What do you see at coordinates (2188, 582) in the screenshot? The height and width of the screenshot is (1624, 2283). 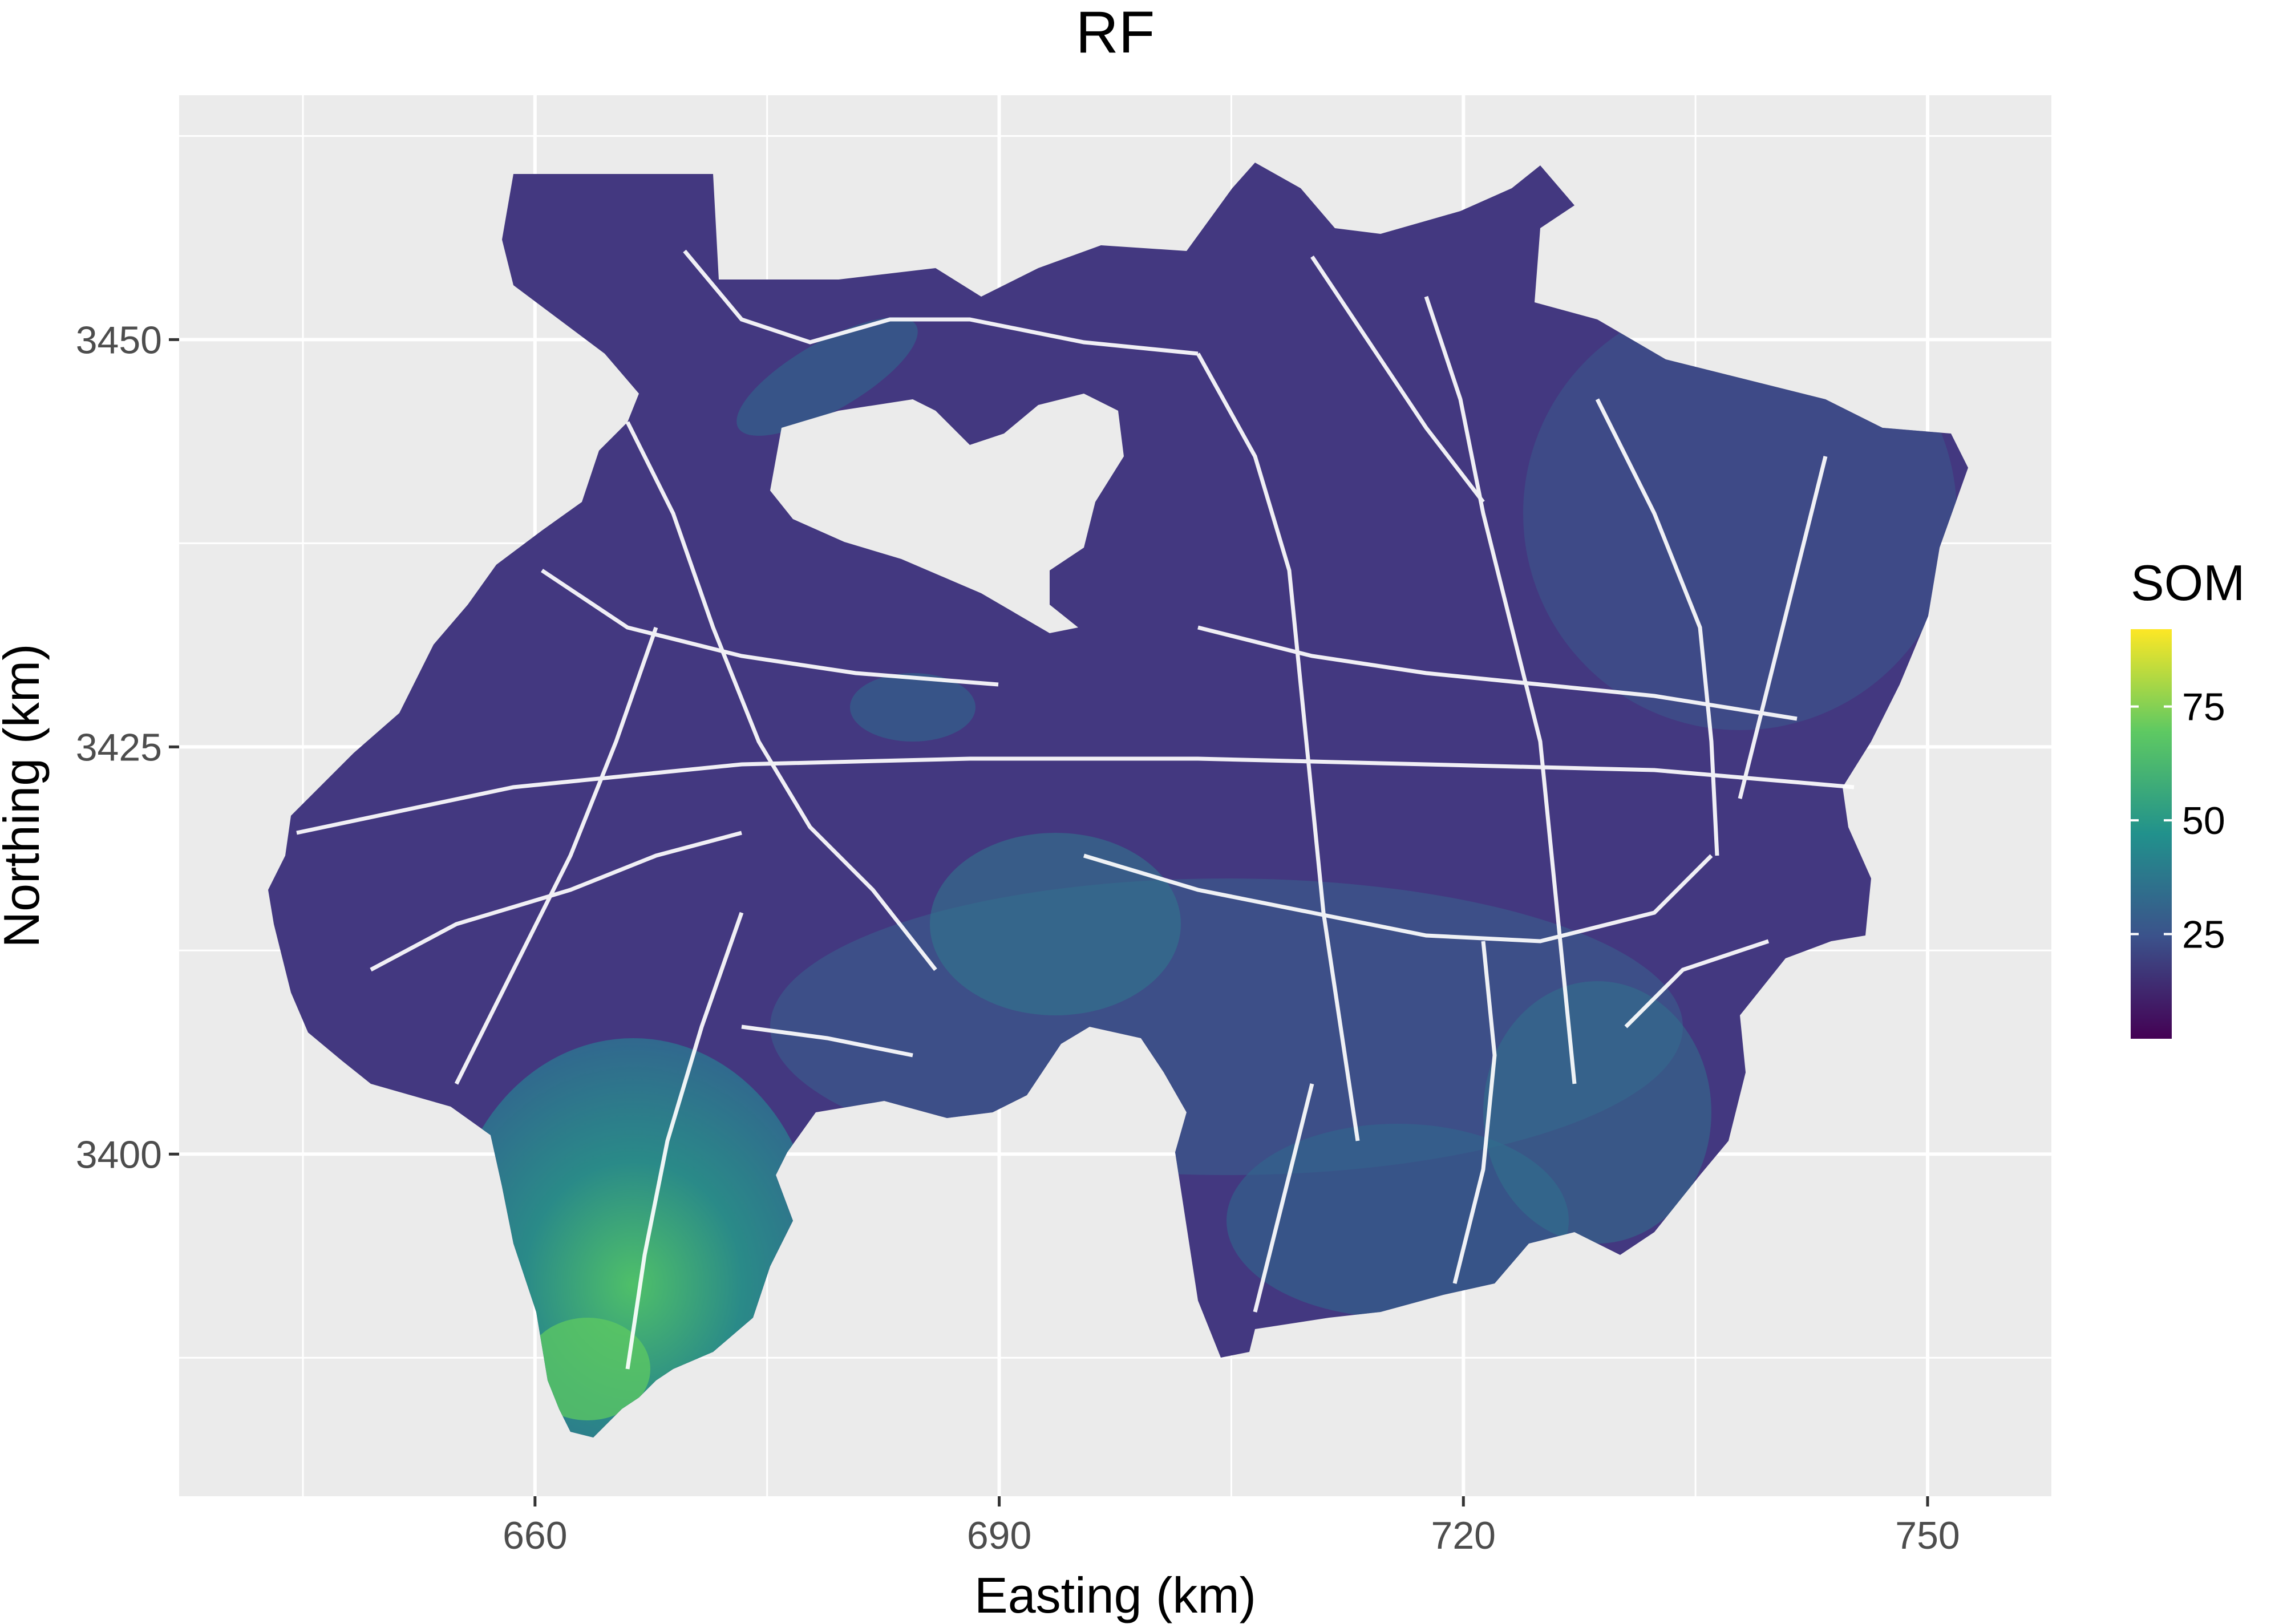 I see `legend-title: SOM` at bounding box center [2188, 582].